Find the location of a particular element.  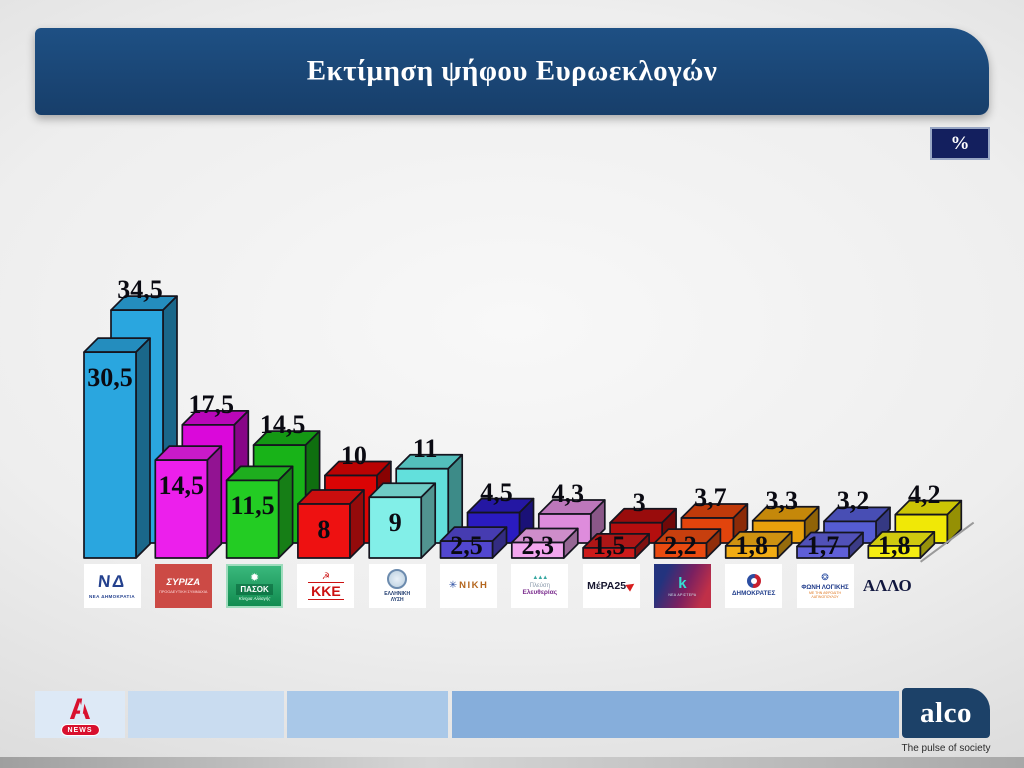

alco-name: alco is located at coordinates (946, 712).